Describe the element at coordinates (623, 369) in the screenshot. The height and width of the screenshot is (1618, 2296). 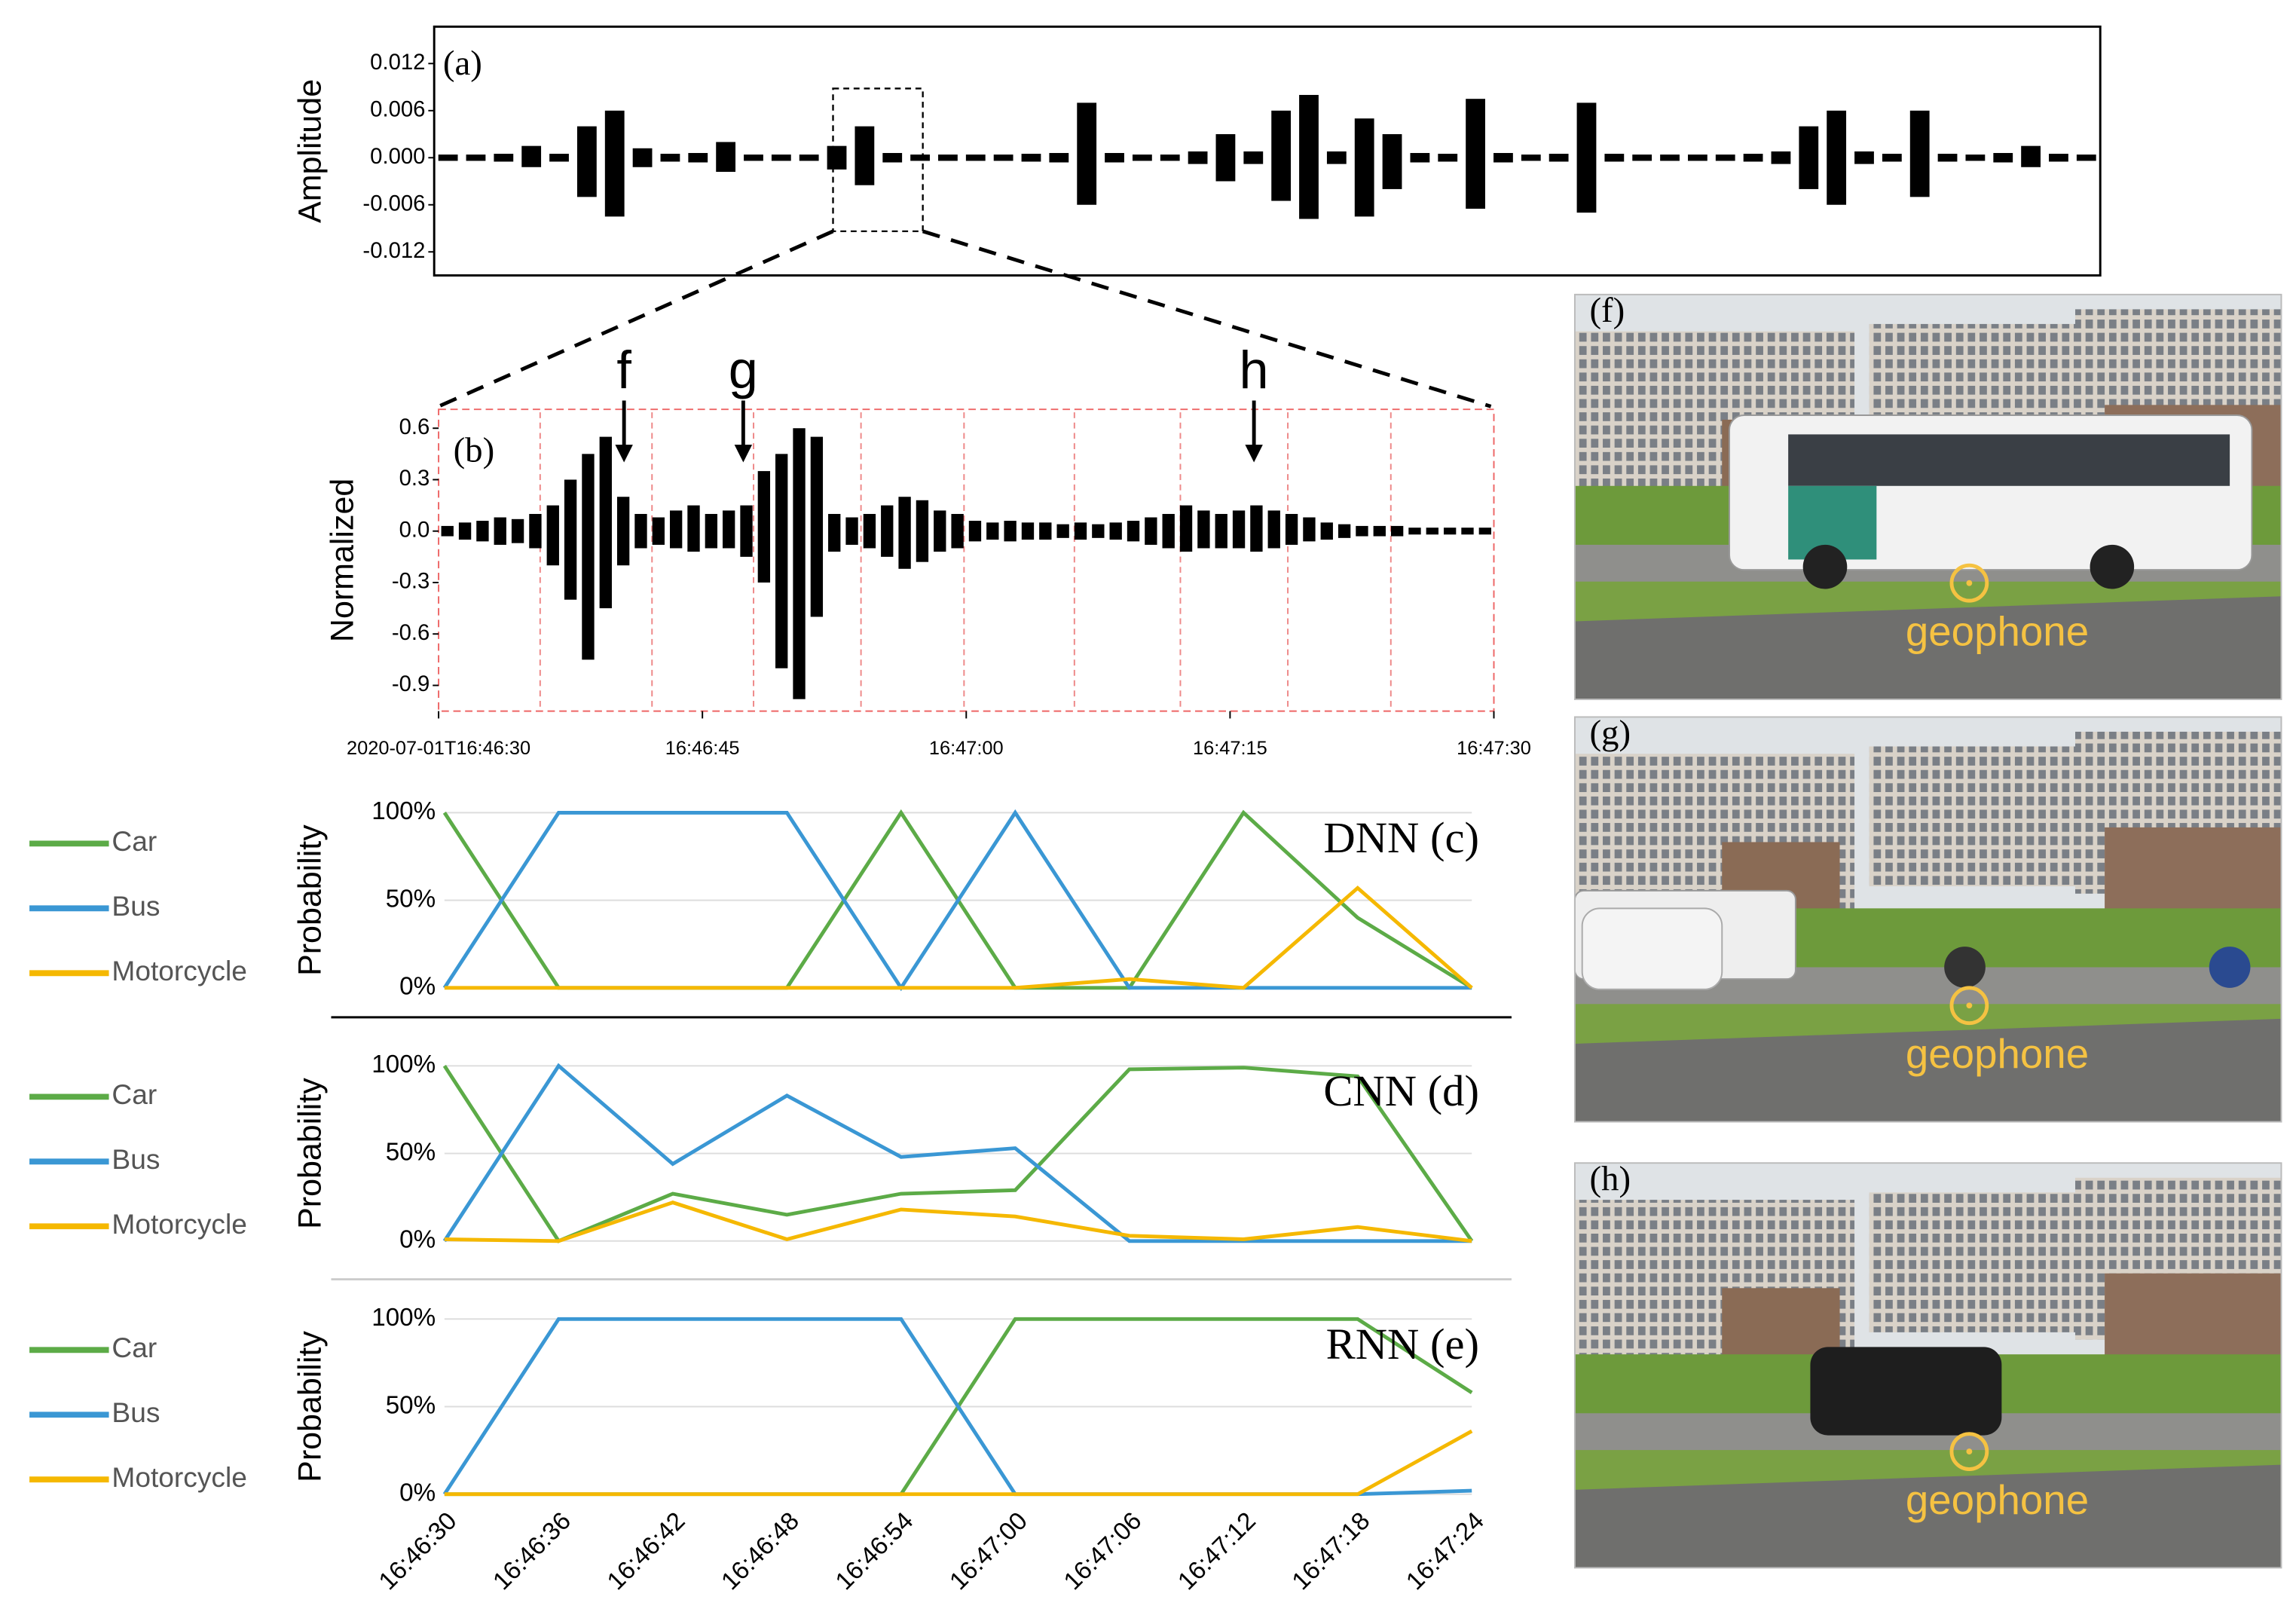
I see `annotation: f` at that location.